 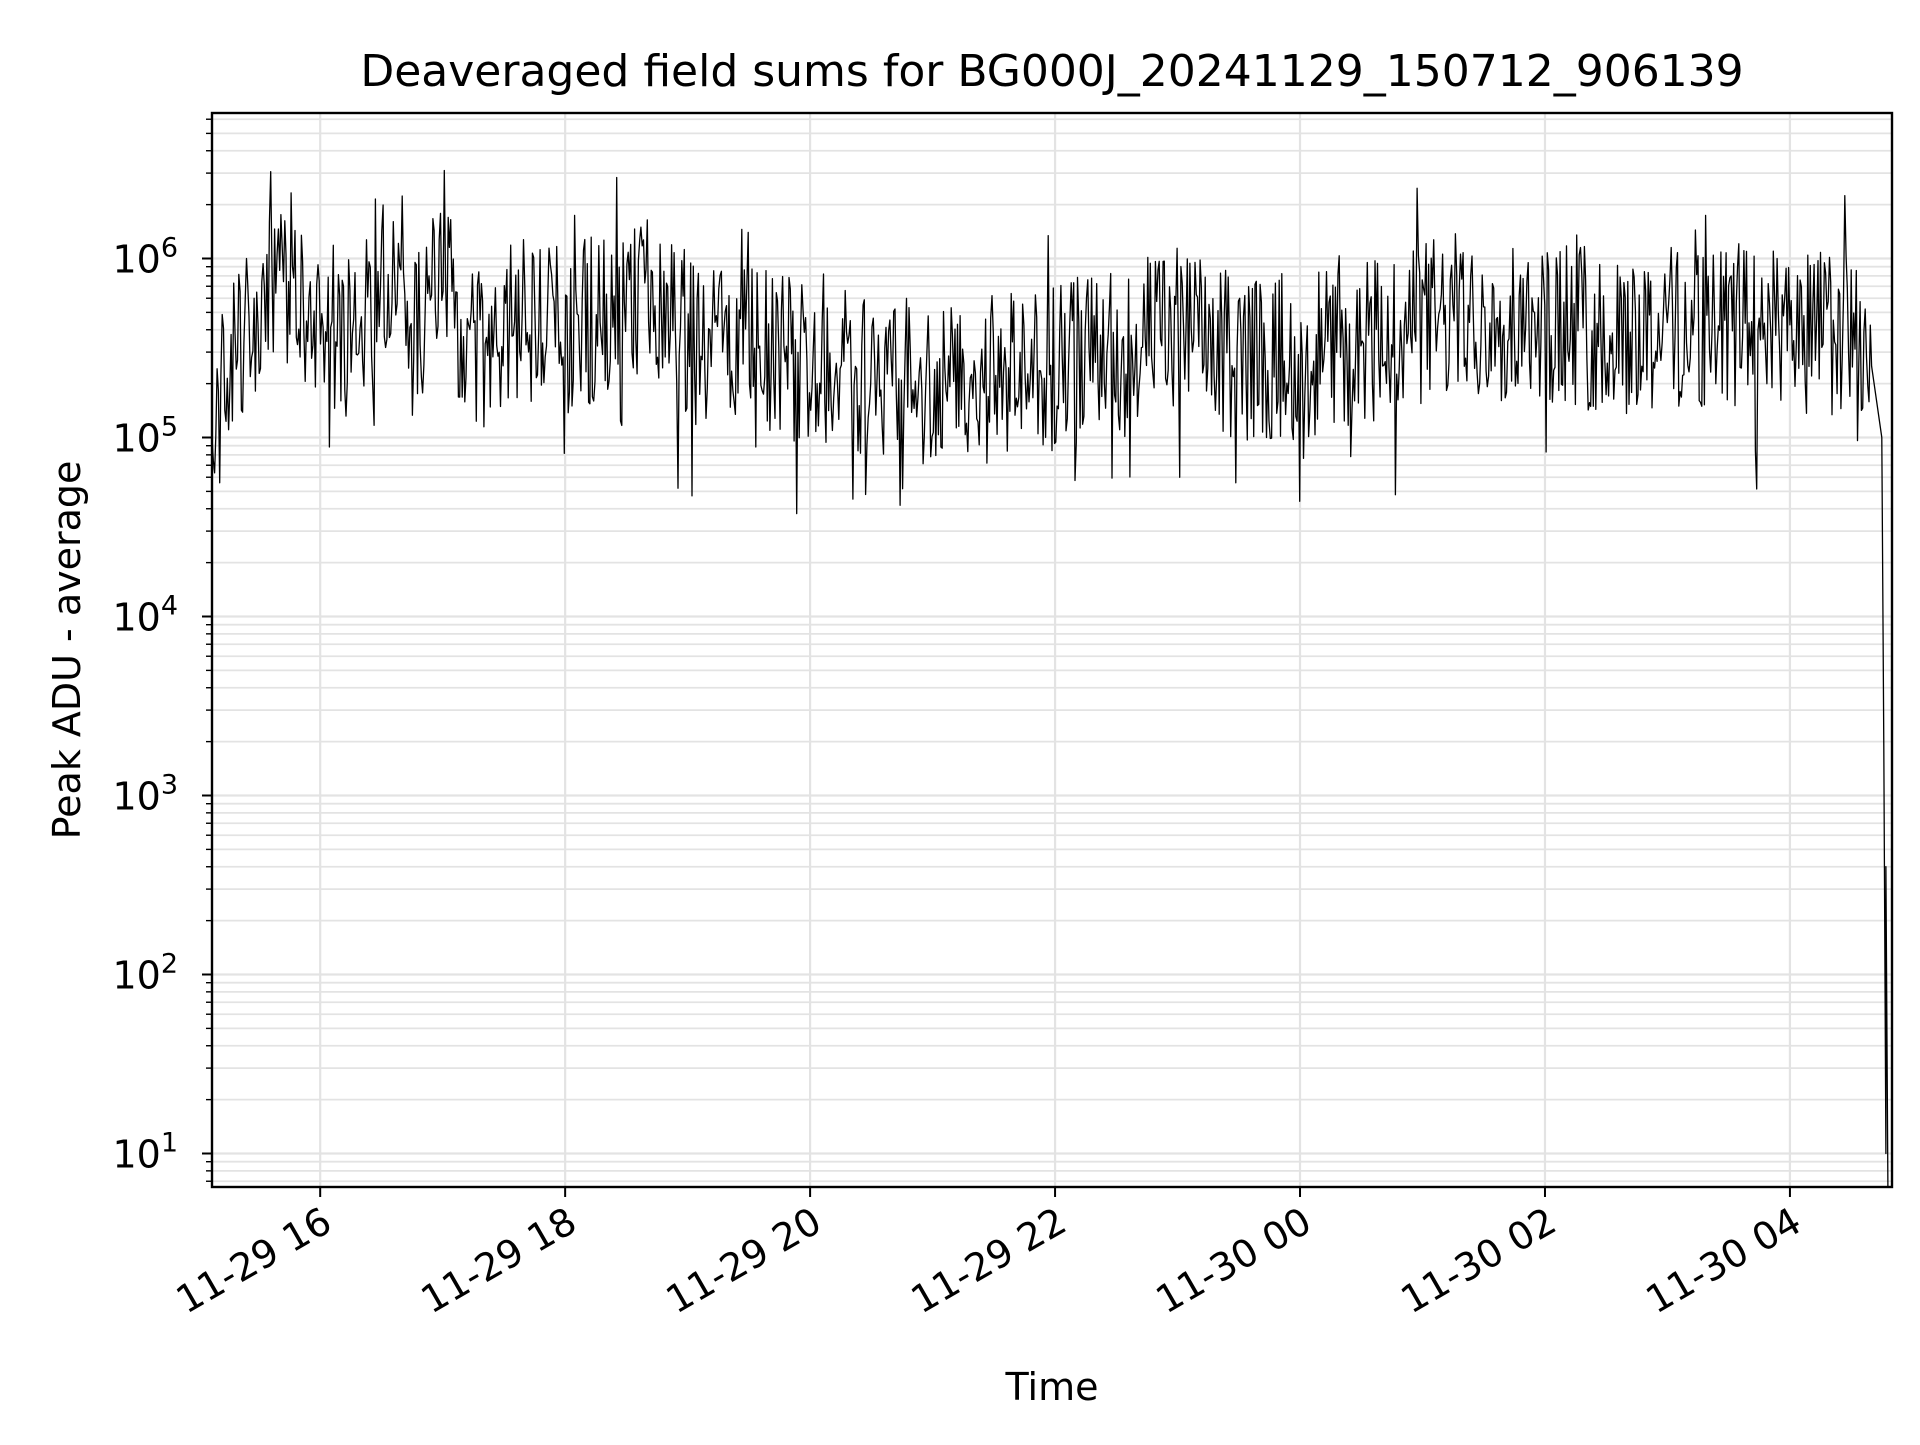 I want to click on x-tick-label: 11-30 04, so click(x=1723, y=1261).